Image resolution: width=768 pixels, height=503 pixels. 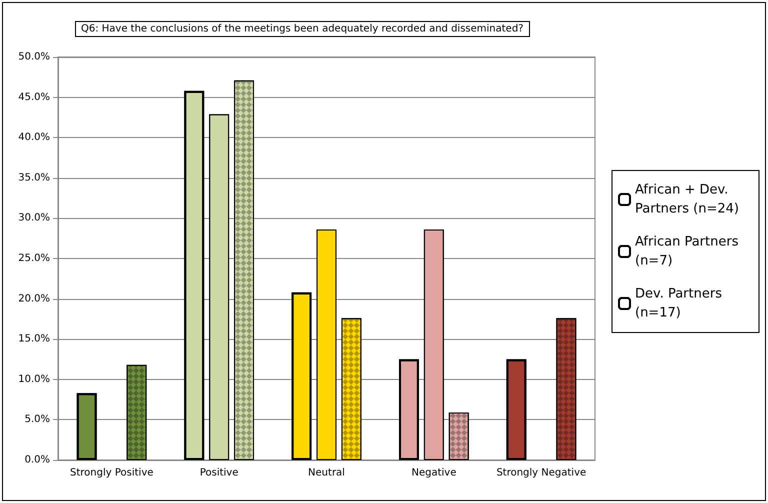 I want to click on y-tick-label: 30.0%, so click(x=34, y=218).